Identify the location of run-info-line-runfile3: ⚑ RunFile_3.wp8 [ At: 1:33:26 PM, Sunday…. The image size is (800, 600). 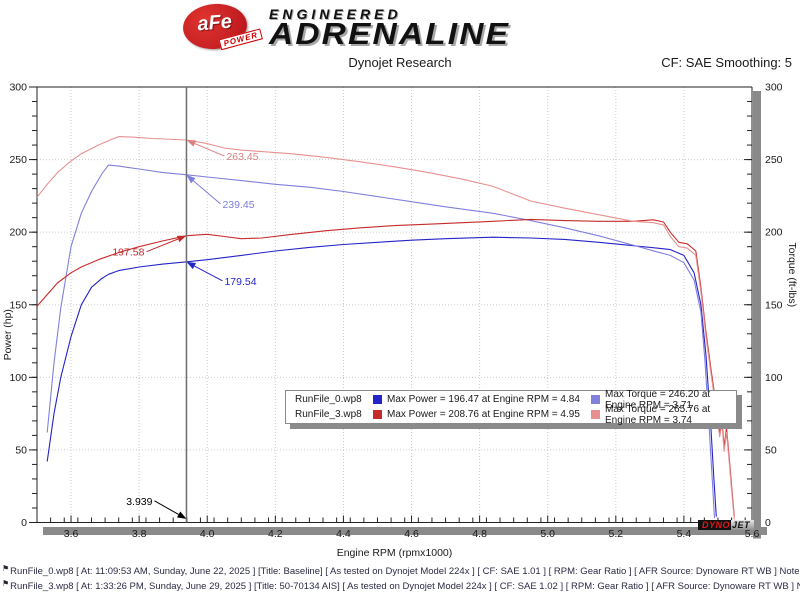
(401, 587).